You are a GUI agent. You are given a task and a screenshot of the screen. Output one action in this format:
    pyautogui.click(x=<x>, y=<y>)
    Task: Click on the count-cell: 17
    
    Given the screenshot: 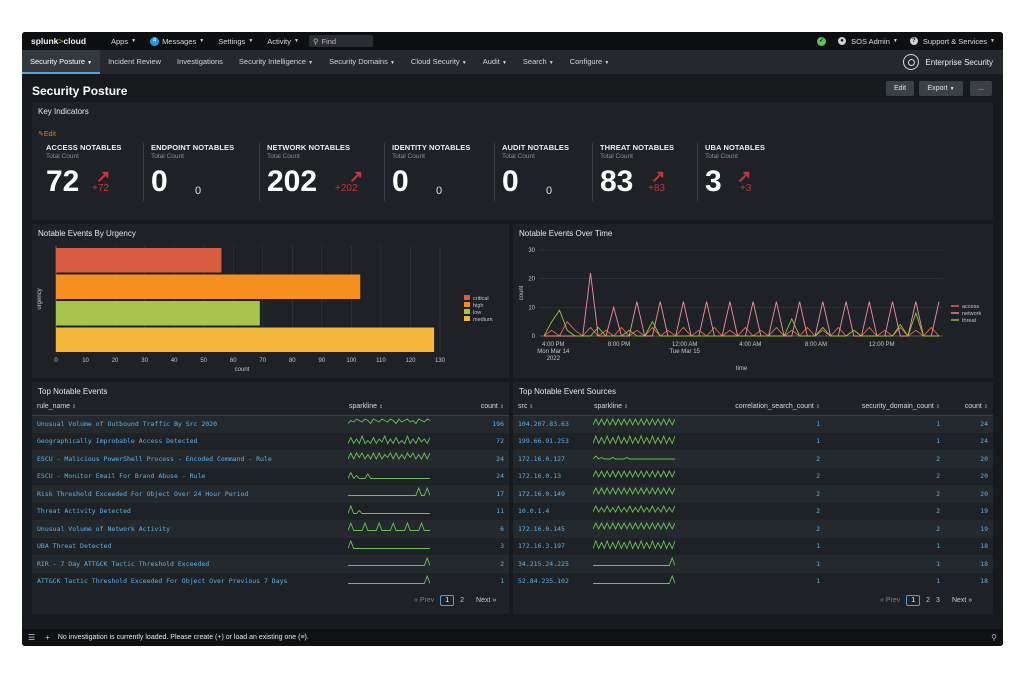 What is the action you would take?
    pyautogui.click(x=481, y=494)
    